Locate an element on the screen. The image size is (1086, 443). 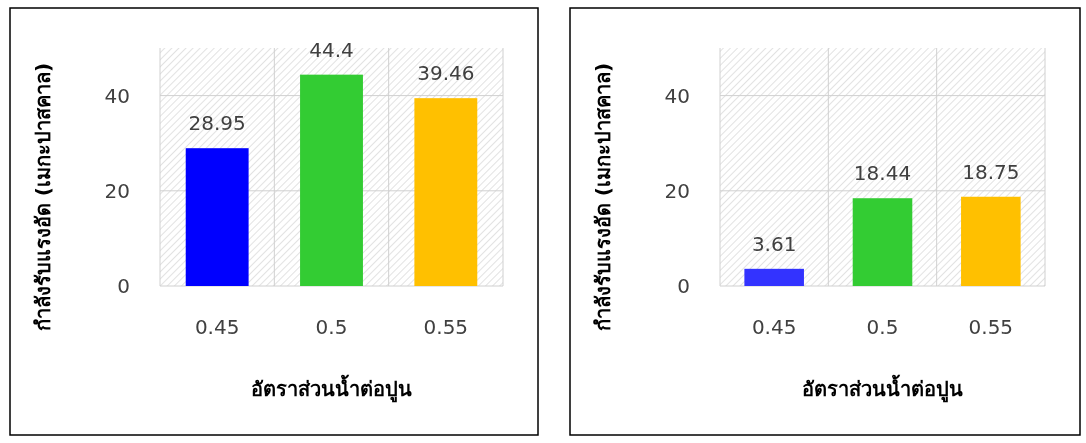
data-label: 44.4 is located at coordinates (331, 49).